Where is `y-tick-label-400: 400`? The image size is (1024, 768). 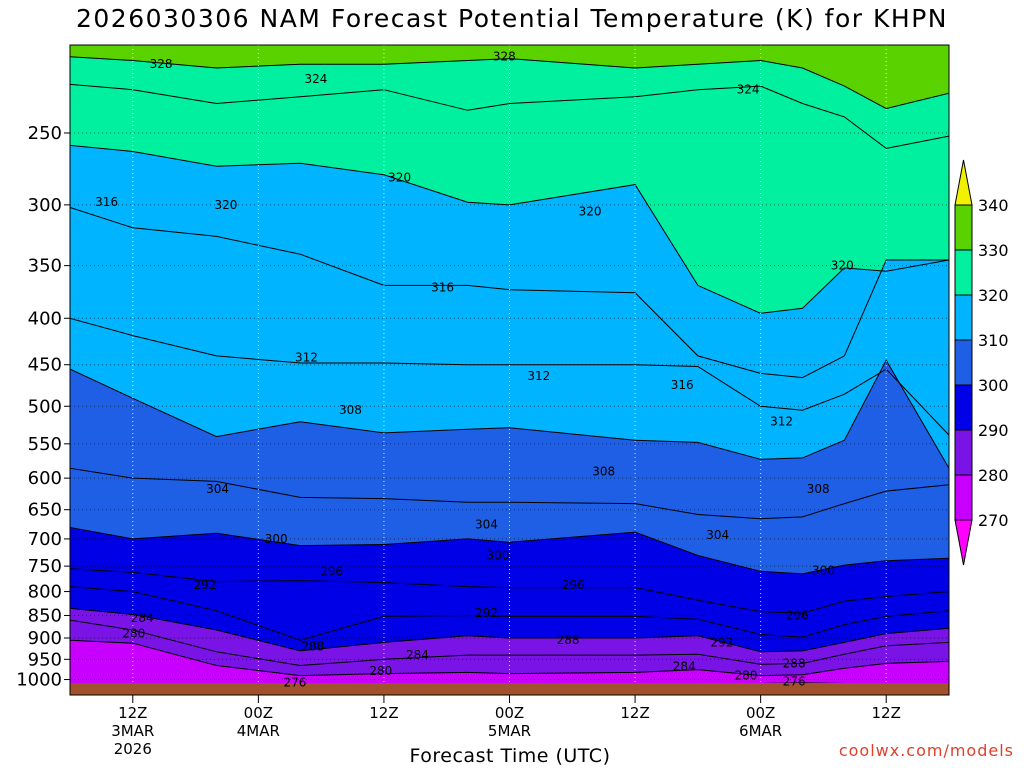 y-tick-label-400: 400 is located at coordinates (45, 318).